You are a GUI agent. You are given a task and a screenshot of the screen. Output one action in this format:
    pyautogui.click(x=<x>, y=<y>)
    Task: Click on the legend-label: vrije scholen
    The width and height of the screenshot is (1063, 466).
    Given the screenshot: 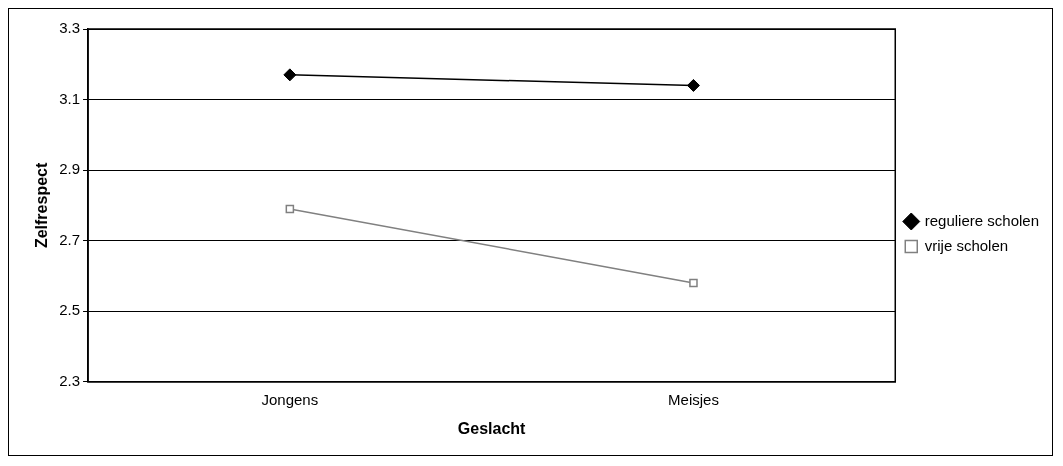 What is the action you would take?
    pyautogui.click(x=966, y=245)
    